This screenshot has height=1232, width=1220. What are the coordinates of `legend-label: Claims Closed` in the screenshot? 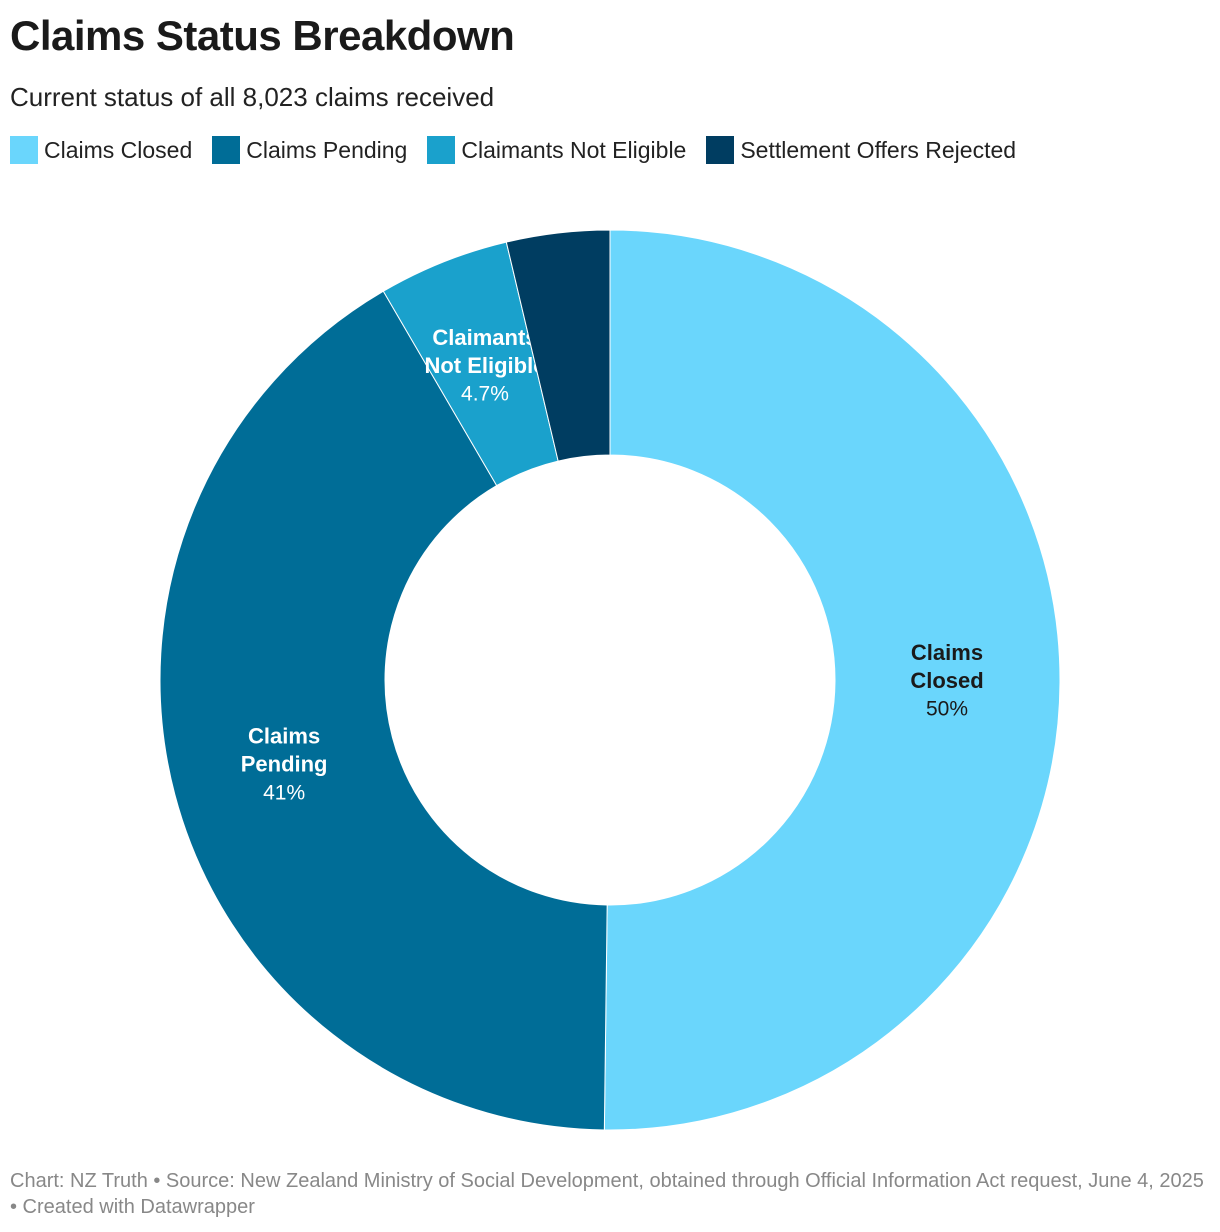 It's located at (118, 149).